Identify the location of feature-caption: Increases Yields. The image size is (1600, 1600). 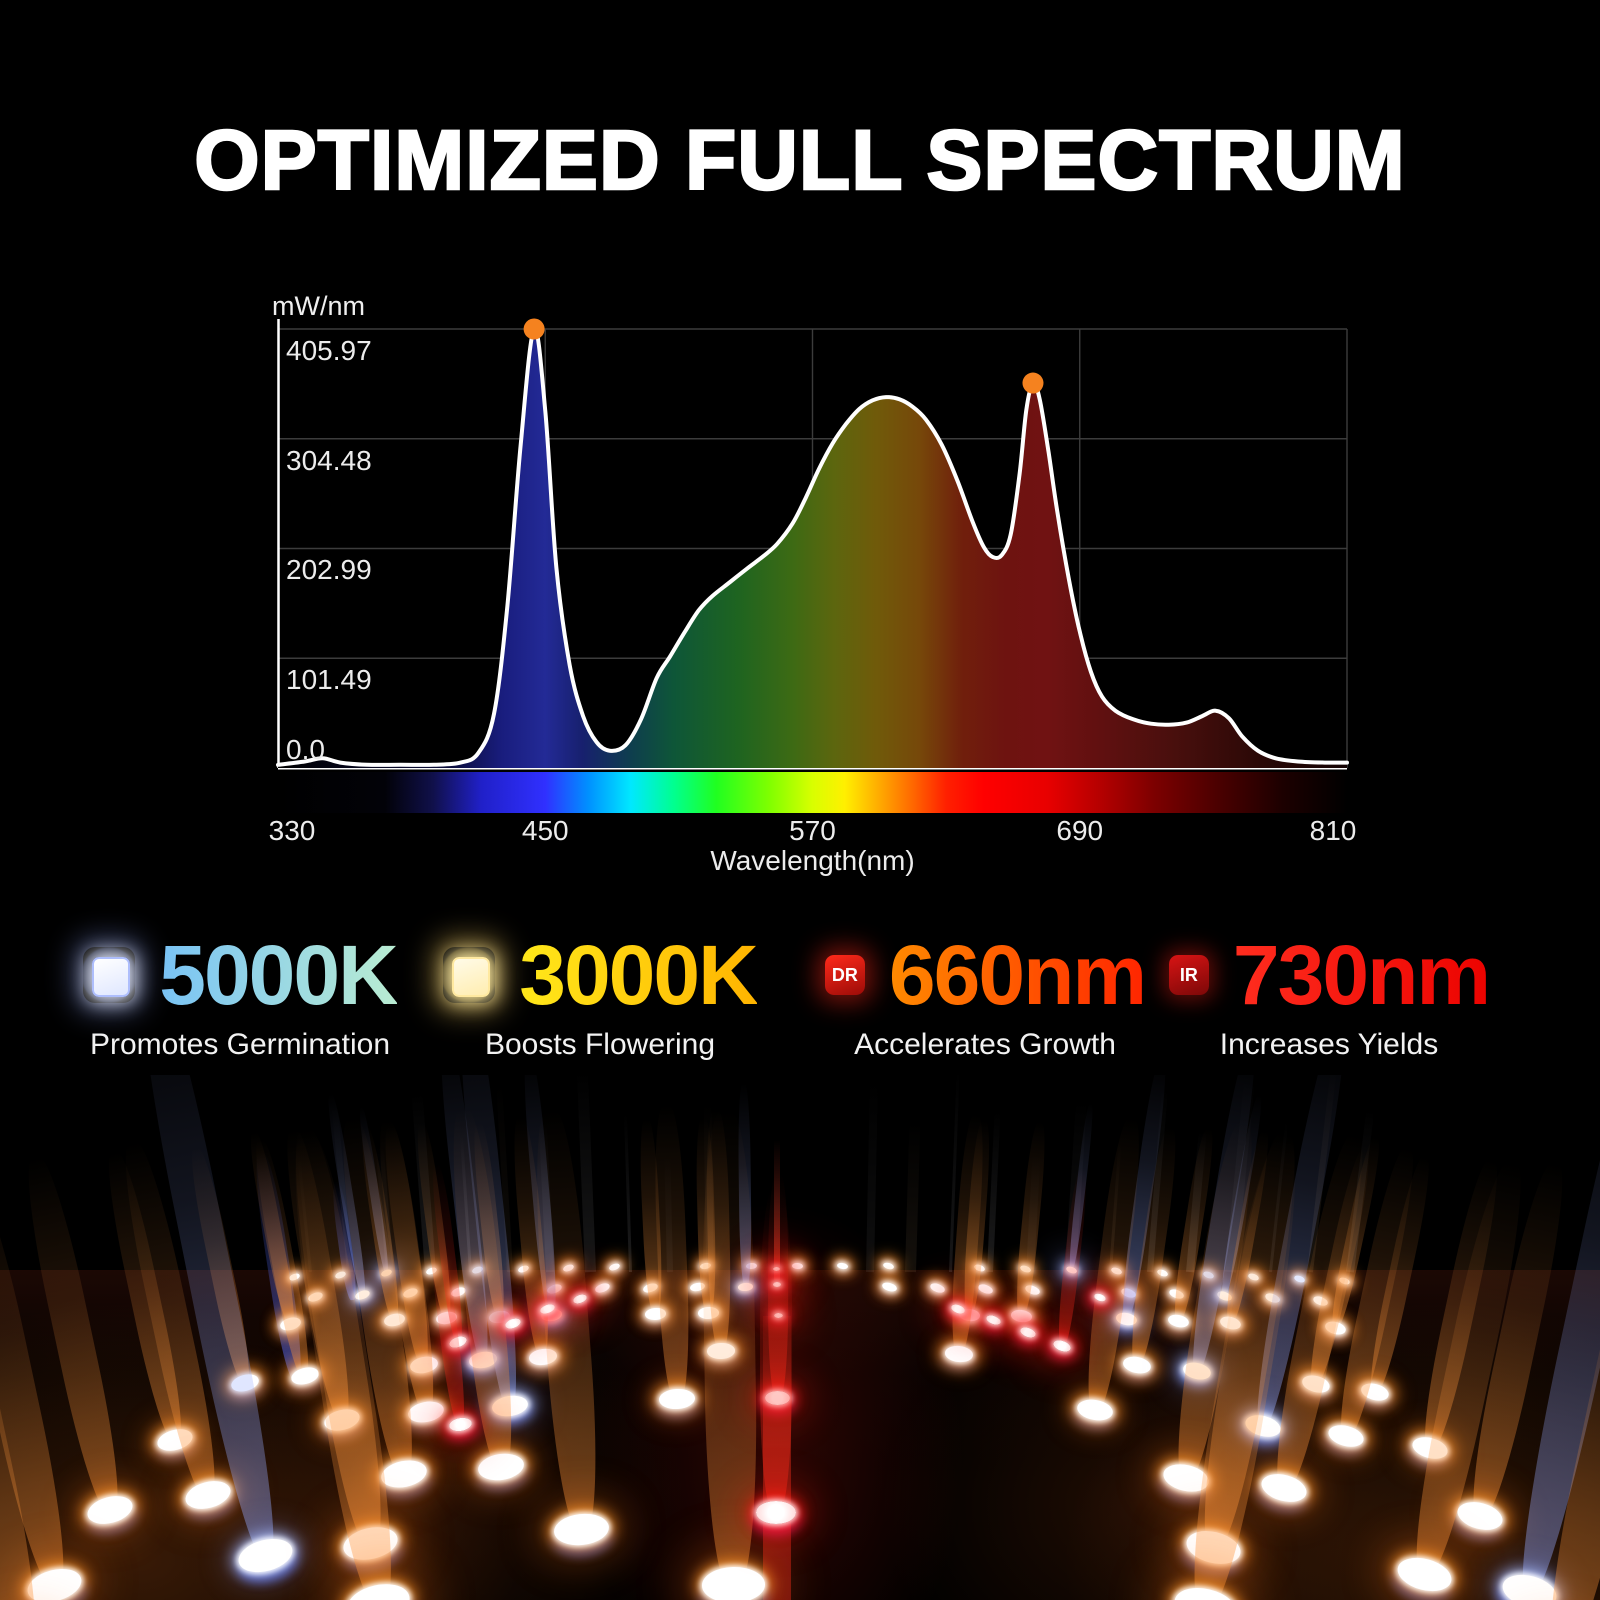
(1329, 1044).